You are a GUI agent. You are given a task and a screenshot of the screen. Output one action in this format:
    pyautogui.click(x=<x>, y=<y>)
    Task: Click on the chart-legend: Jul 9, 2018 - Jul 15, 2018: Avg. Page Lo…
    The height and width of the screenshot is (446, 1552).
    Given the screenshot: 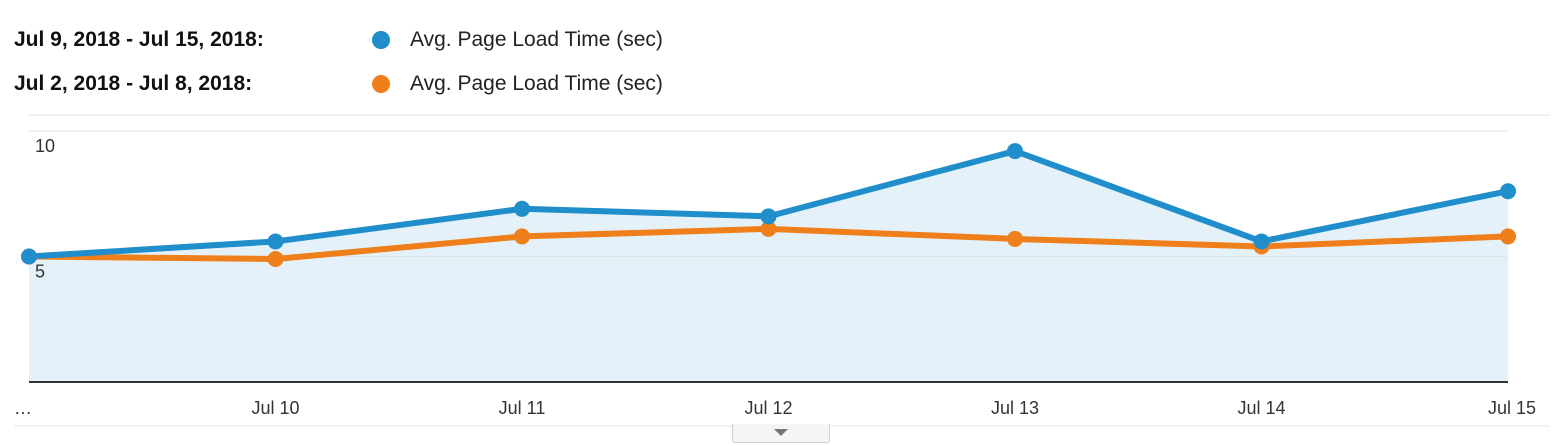 What is the action you would take?
    pyautogui.click(x=338, y=62)
    